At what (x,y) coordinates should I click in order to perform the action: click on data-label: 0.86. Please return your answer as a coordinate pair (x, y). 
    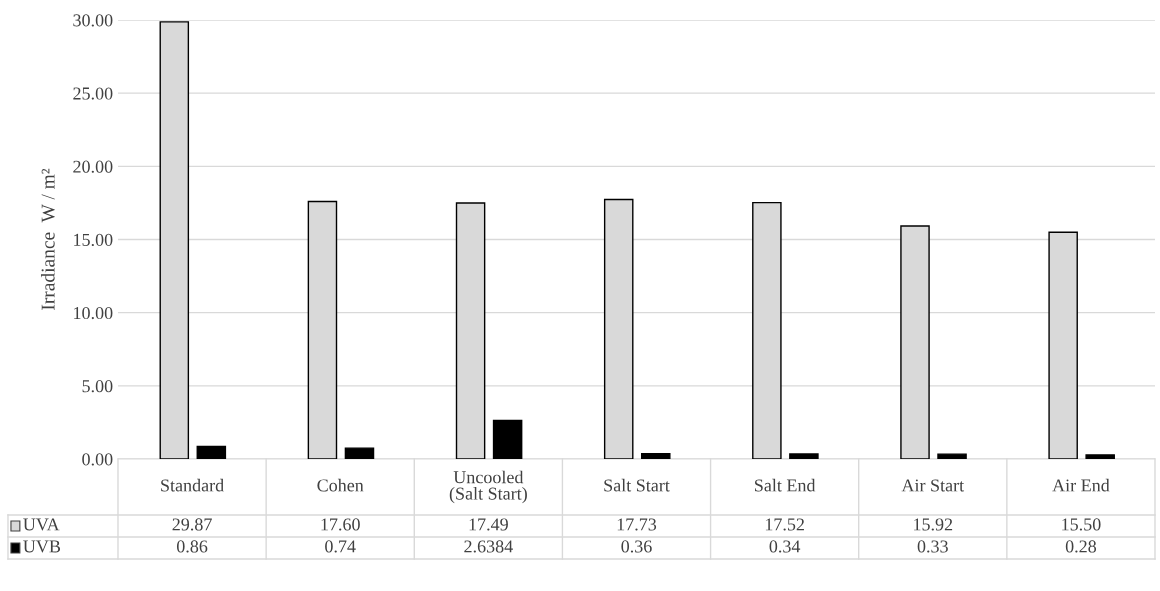
    Looking at the image, I should click on (192, 546).